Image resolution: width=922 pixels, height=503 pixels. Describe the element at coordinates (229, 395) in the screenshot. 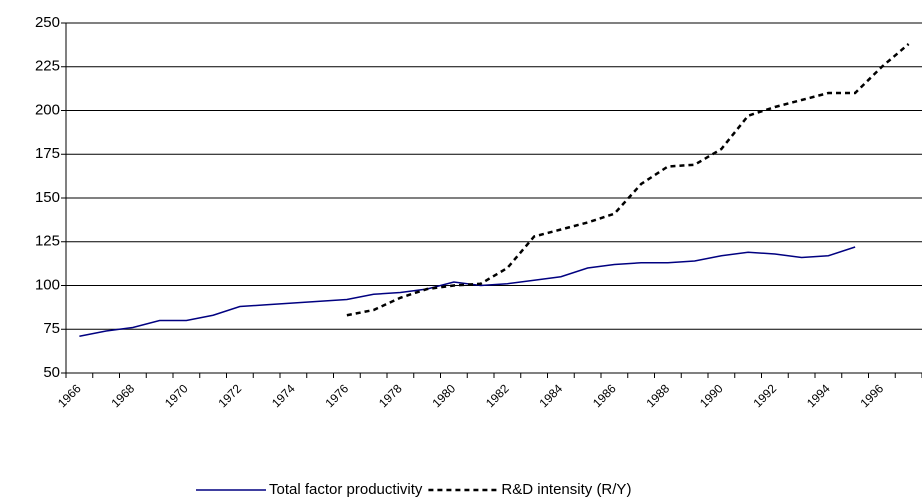

I see `x-tick-label: 1972` at that location.